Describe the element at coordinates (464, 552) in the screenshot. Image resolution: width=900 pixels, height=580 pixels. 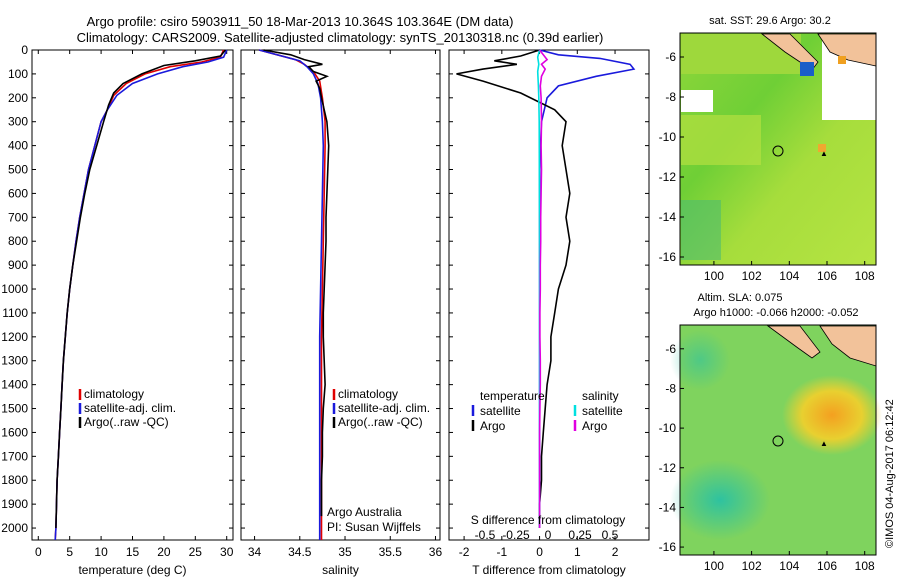
I see `x-tick-label: -2` at that location.